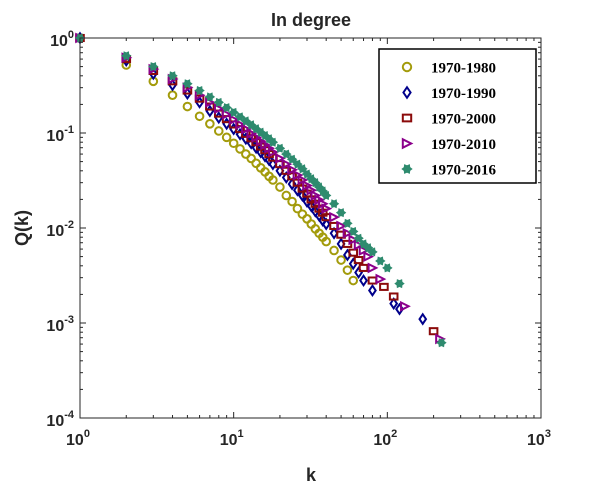 Image resolution: width=596 pixels, height=488 pixels. What do you see at coordinates (463, 120) in the screenshot?
I see `legend-label: 1970-2000` at bounding box center [463, 120].